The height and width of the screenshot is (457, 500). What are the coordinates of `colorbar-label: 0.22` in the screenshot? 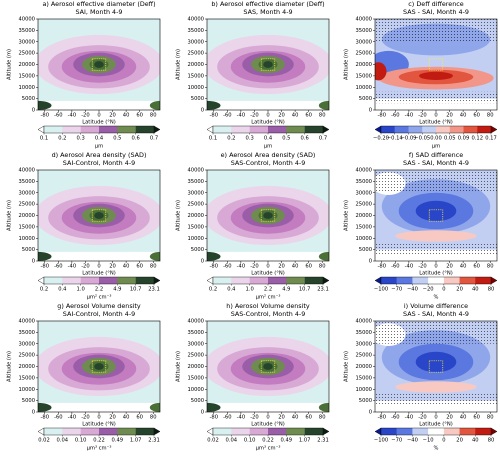 It's located at (268, 441).